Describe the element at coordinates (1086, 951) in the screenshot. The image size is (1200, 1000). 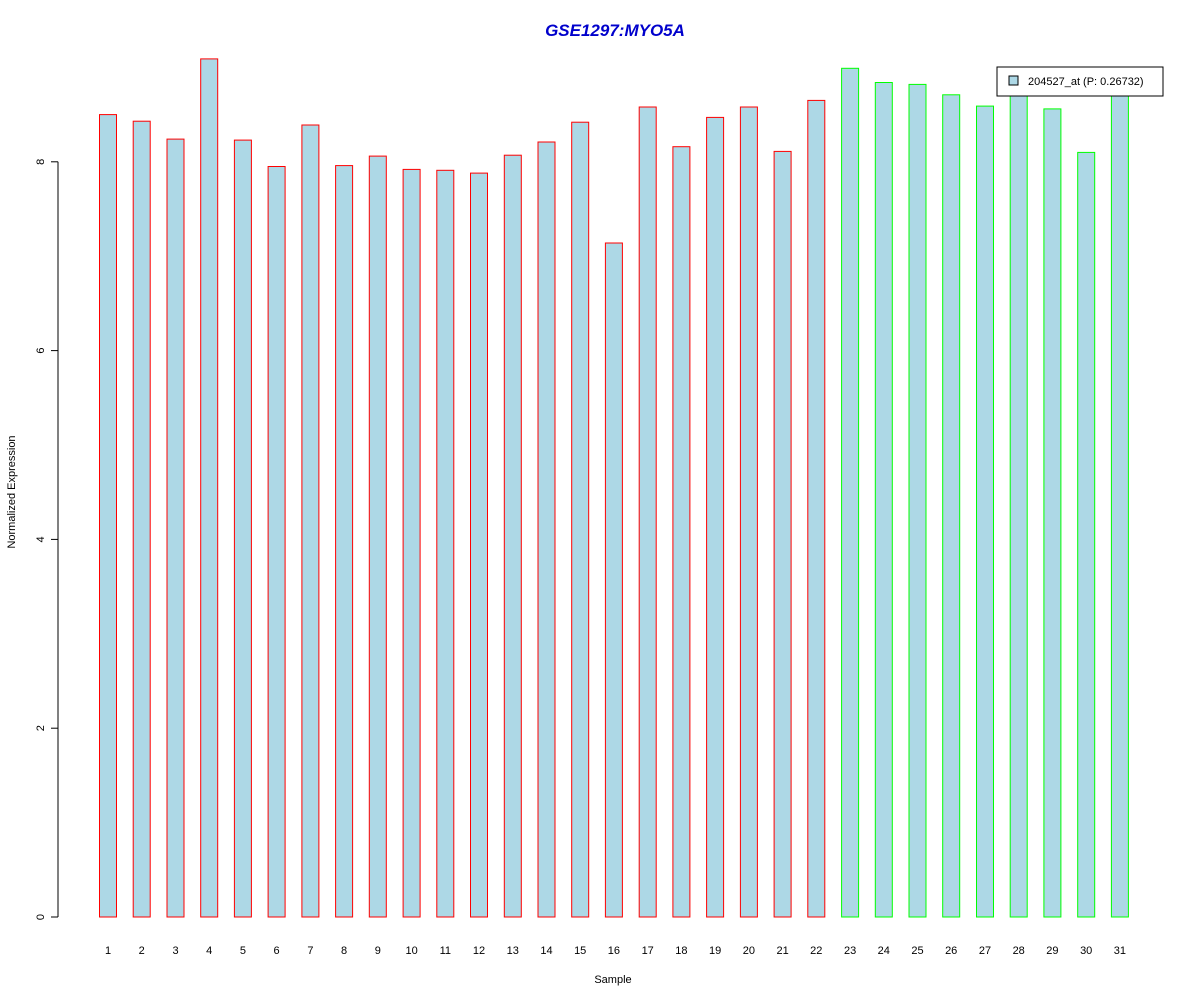
I see `x-tick-label: 30` at that location.